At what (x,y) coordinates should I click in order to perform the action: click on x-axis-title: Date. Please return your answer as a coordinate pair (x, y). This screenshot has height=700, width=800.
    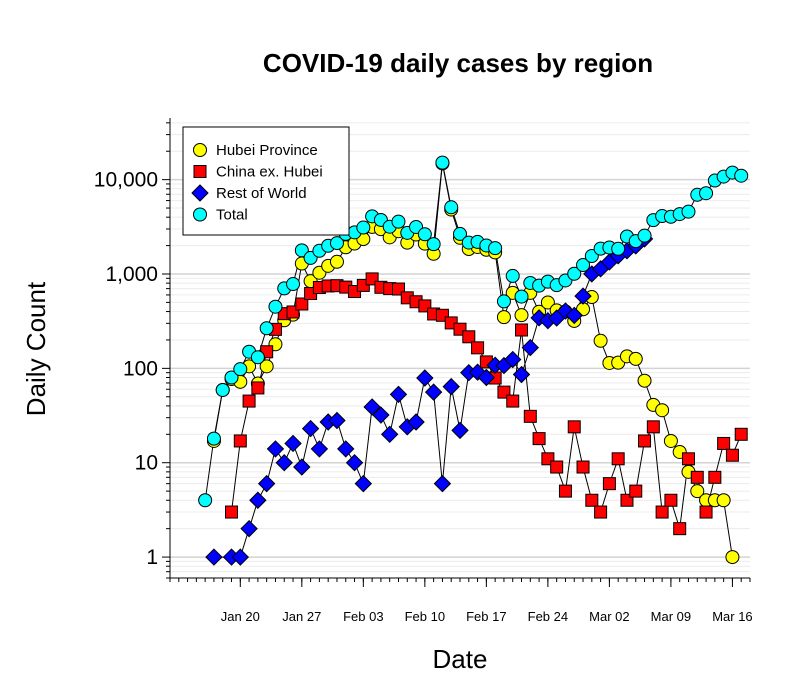
    Looking at the image, I should click on (460, 659).